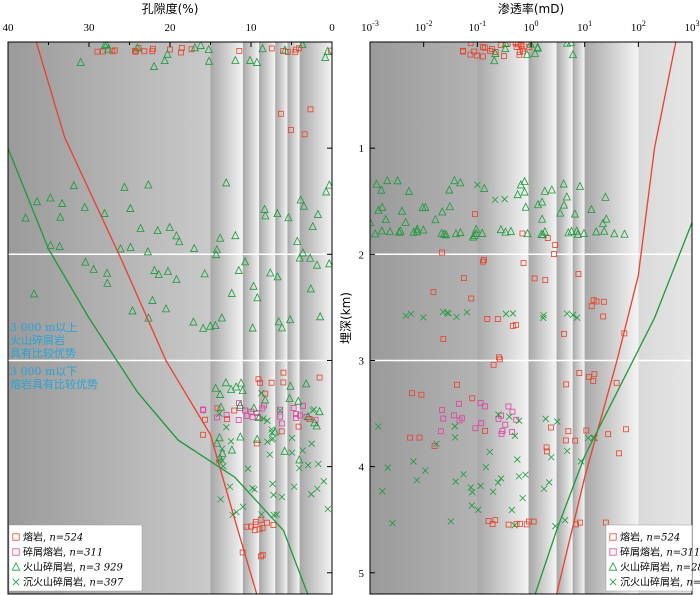 This screenshot has width=700, height=595. I want to click on annotation-above-line-1: 3 000 m以上, so click(43, 327).